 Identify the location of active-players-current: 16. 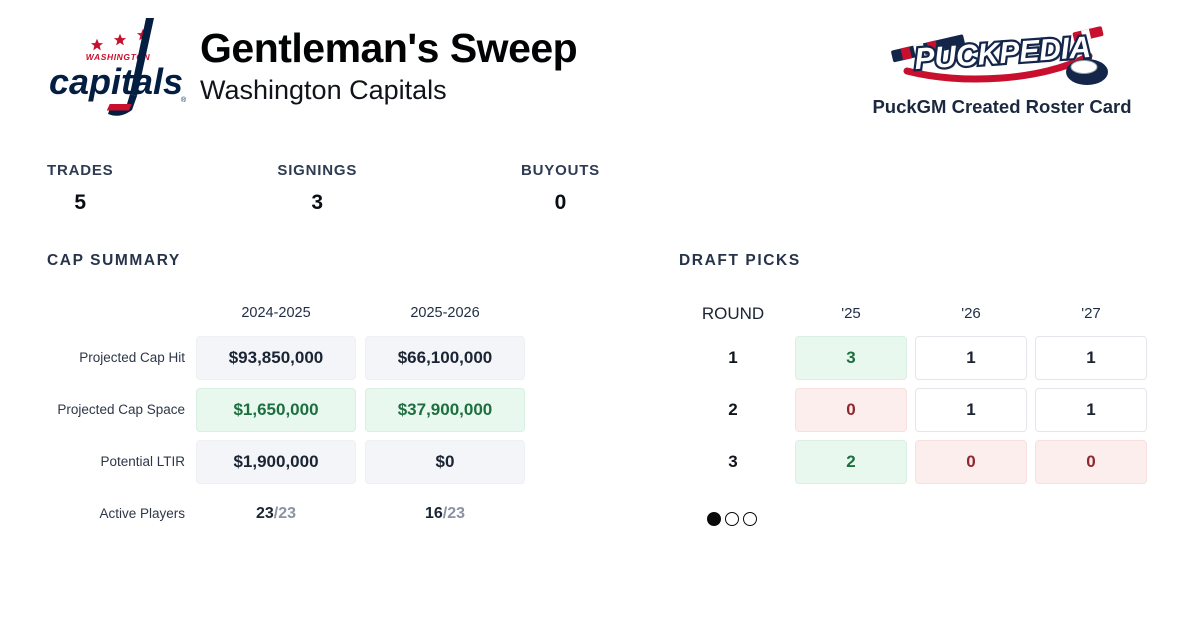
(433, 513).